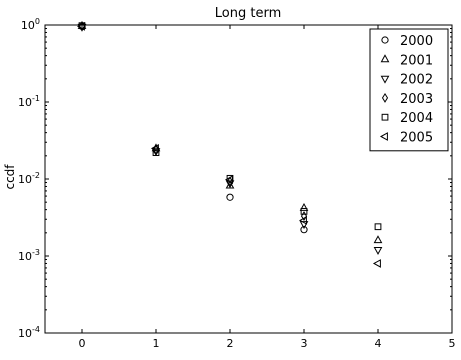  Describe the element at coordinates (10, 177) in the screenshot. I see `y-axis-label: ccdf` at that location.